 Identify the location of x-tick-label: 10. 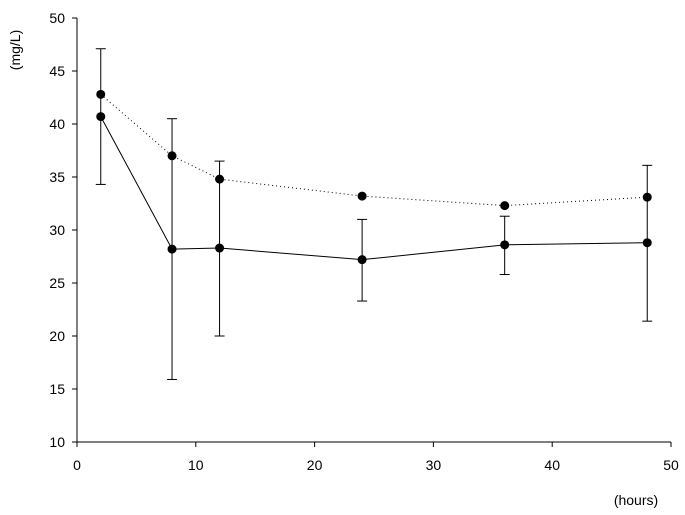
(196, 465).